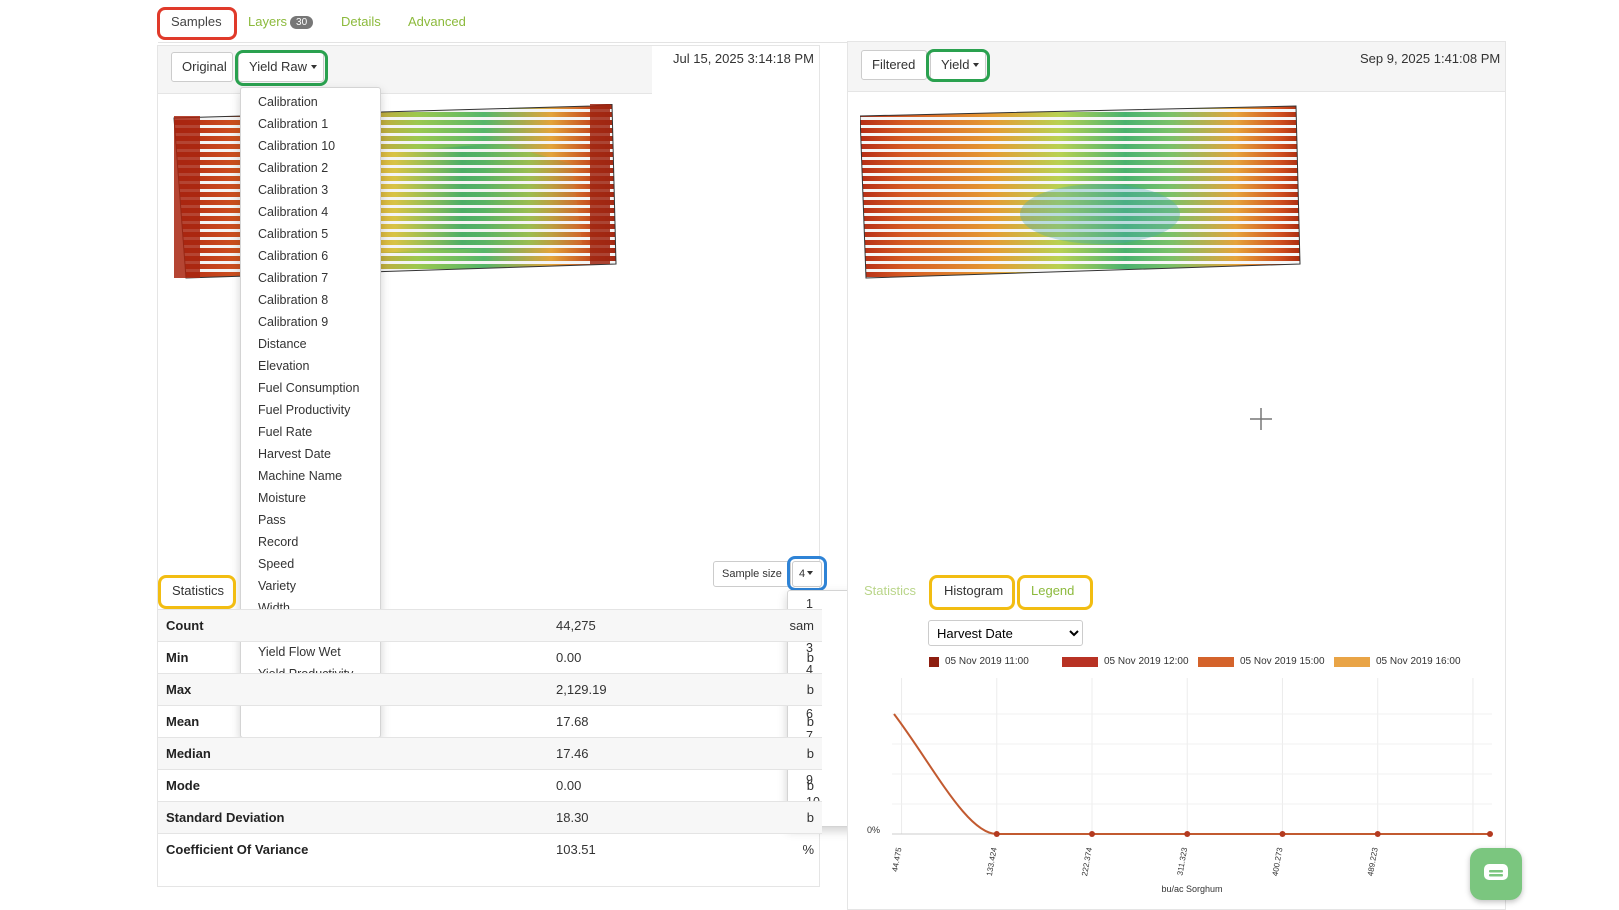  What do you see at coordinates (1087, 861) in the screenshot?
I see `x-tick-label: 222.374` at bounding box center [1087, 861].